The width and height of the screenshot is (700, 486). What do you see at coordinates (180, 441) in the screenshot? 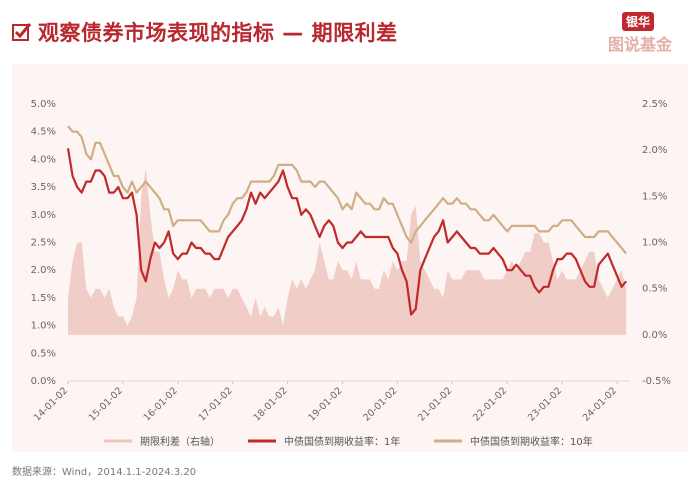
I see `legend-label: 期限利差（右轴）` at bounding box center [180, 441].